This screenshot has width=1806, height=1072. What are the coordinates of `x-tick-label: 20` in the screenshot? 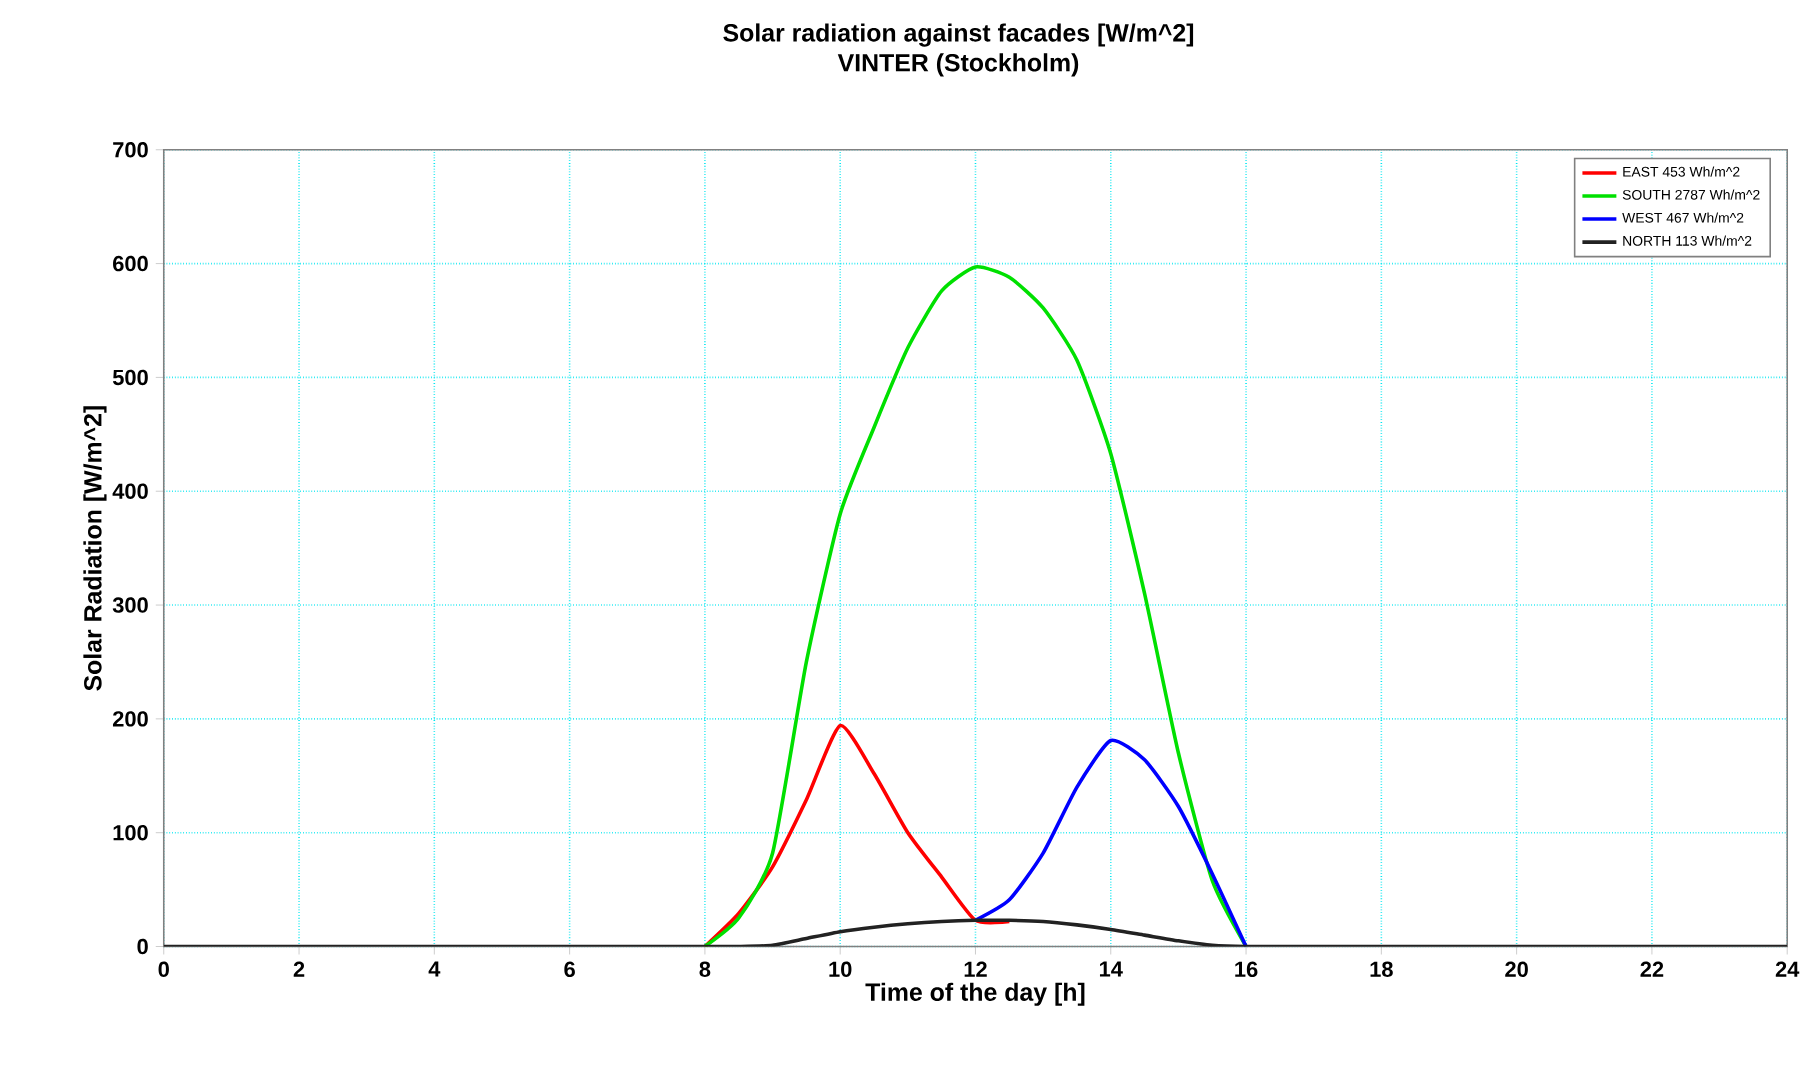 It's located at (1516, 969).